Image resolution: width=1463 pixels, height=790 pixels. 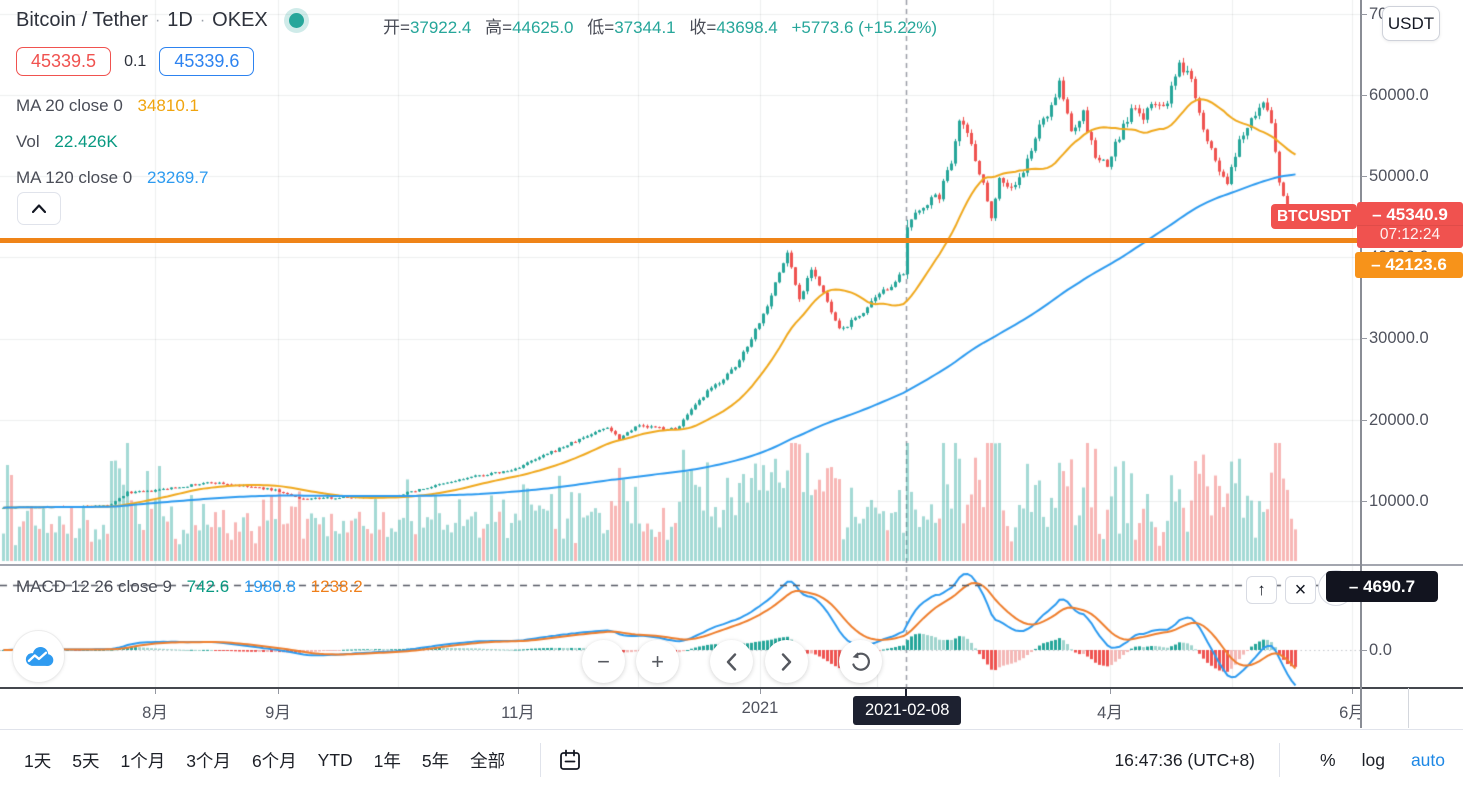 I want to click on symbol-title-row: Bitcoin / Tether · 1D · OKEX, so click(x=160, y=20).